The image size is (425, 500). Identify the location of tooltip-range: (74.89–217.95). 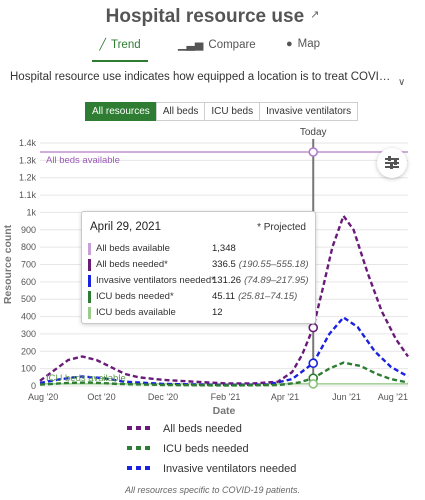
(276, 280).